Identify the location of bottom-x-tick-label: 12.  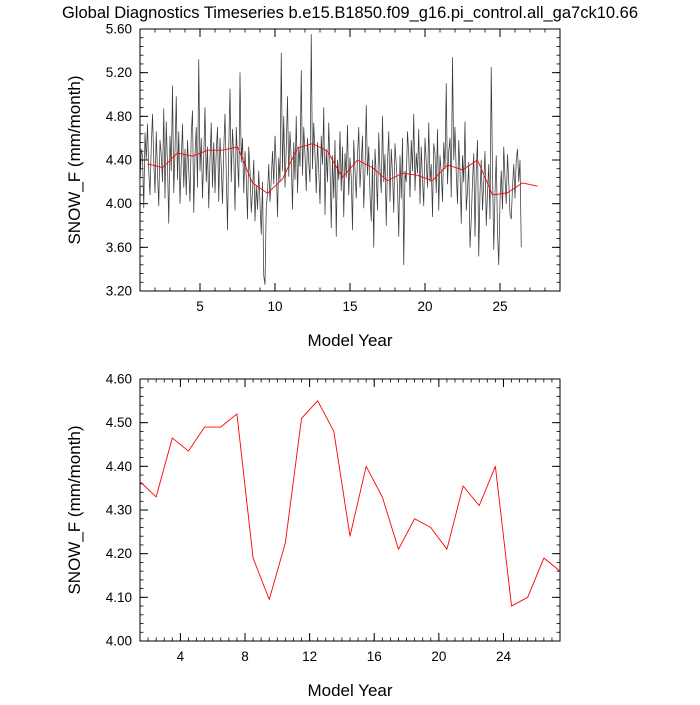
(309, 656).